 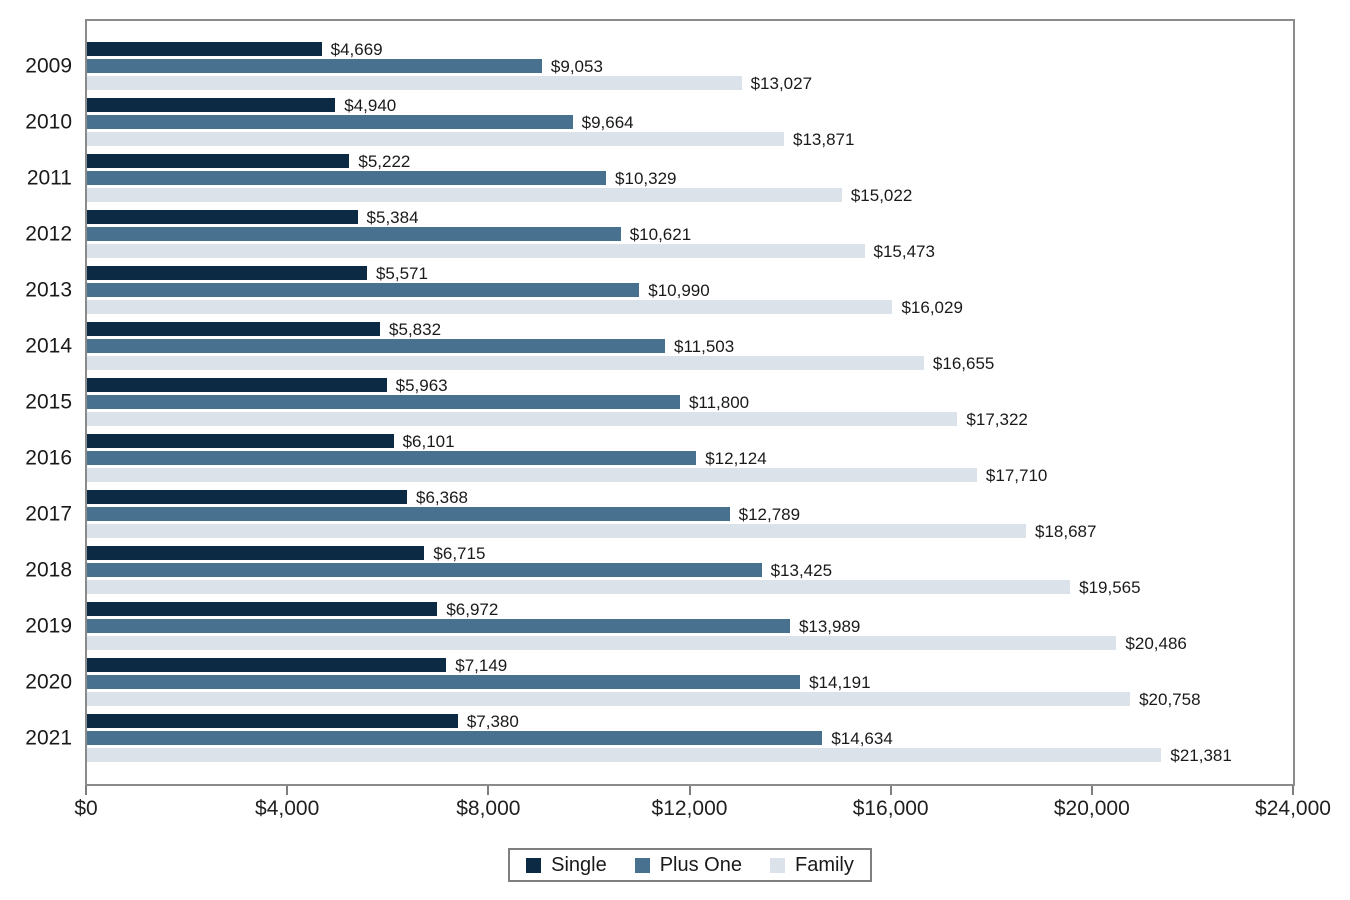 I want to click on bar-value-label: $17,710, so click(x=1016, y=475).